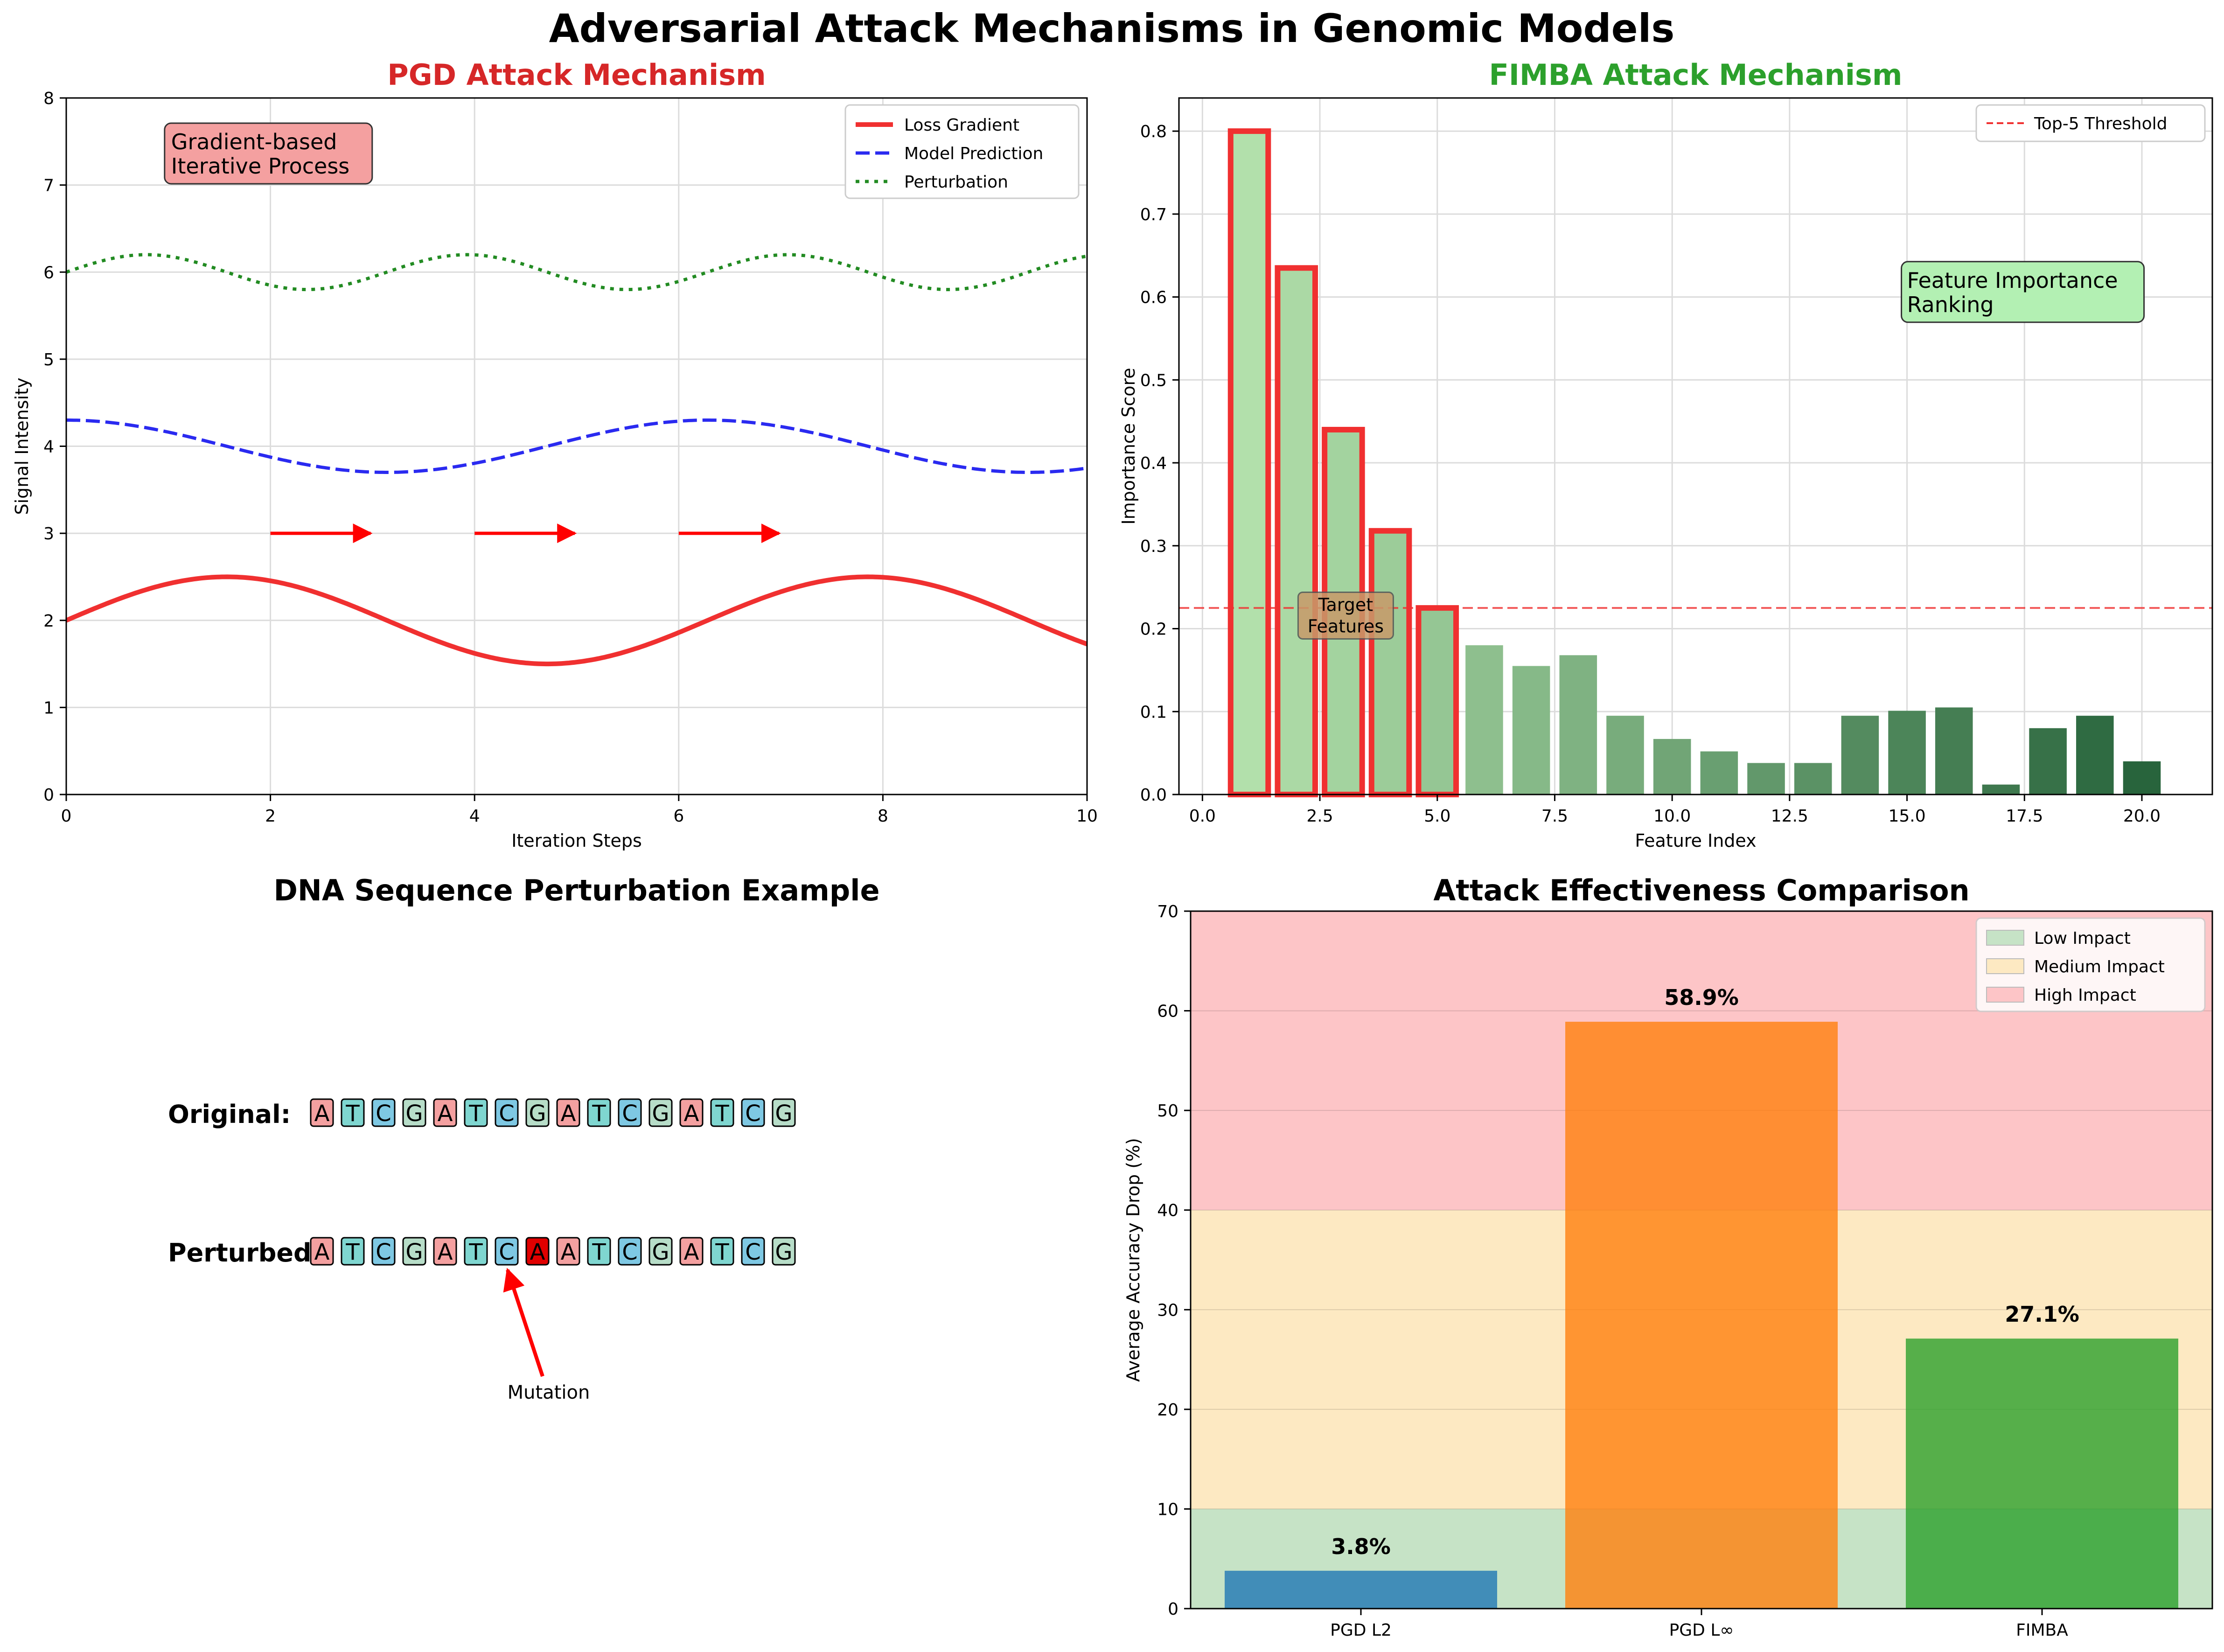 The image size is (2224, 1652). Describe the element at coordinates (49, 185) in the screenshot. I see `y-tick-label: 7` at that location.